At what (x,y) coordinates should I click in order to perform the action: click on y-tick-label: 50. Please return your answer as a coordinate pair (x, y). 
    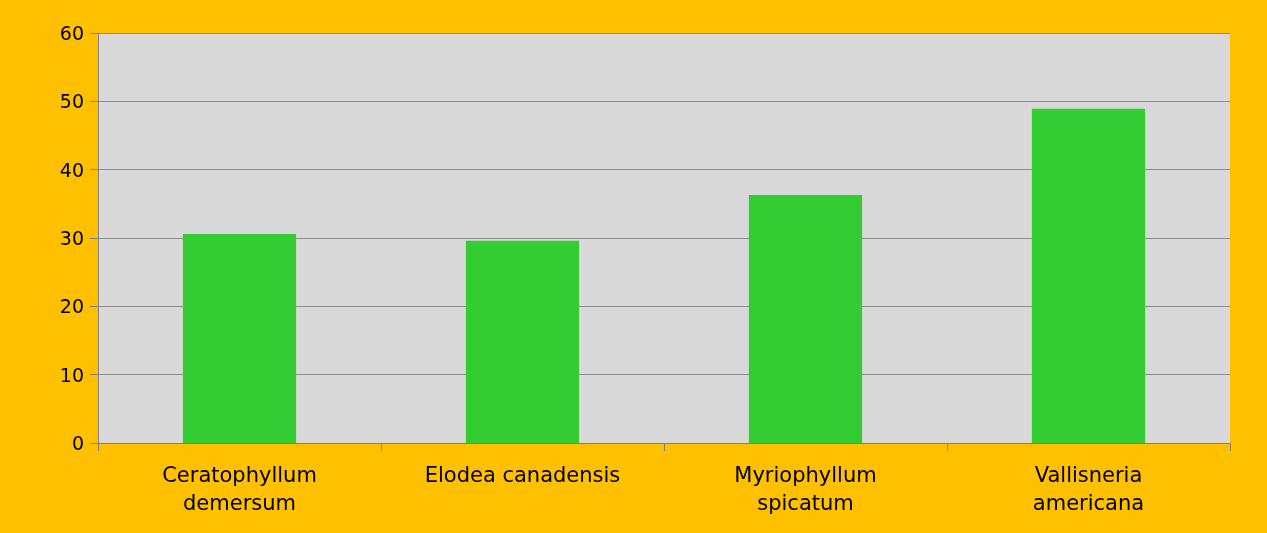
    Looking at the image, I should click on (71, 101).